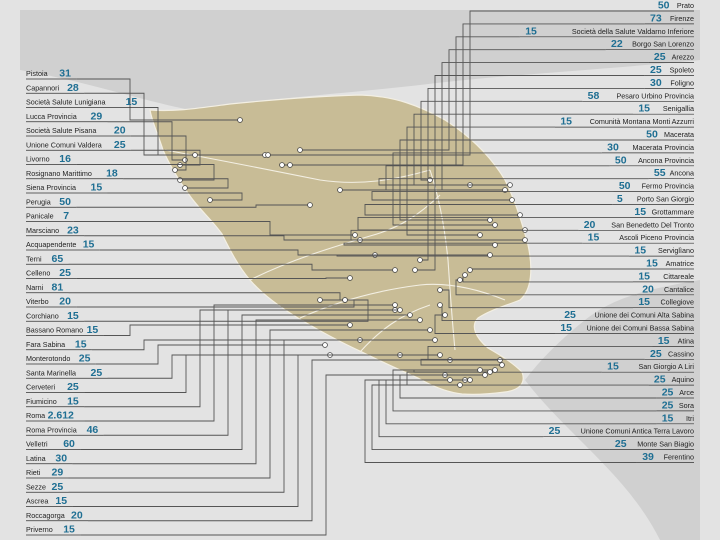 This screenshot has width=720, height=540. I want to click on label-name: Macerata Provincia, so click(663, 147).